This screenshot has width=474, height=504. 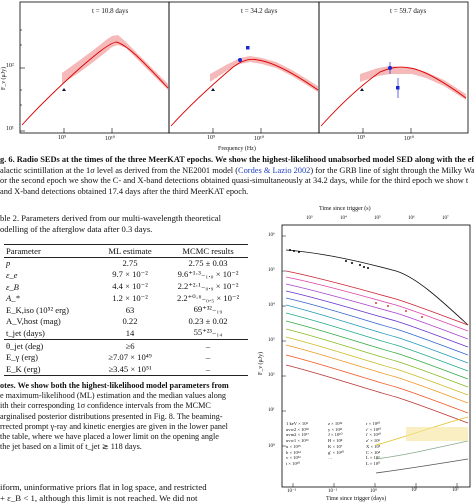 What do you see at coordinates (117, 263) in the screenshot?
I see `table-row: p 2.75 2.75 ± 0.03` at bounding box center [117, 263].